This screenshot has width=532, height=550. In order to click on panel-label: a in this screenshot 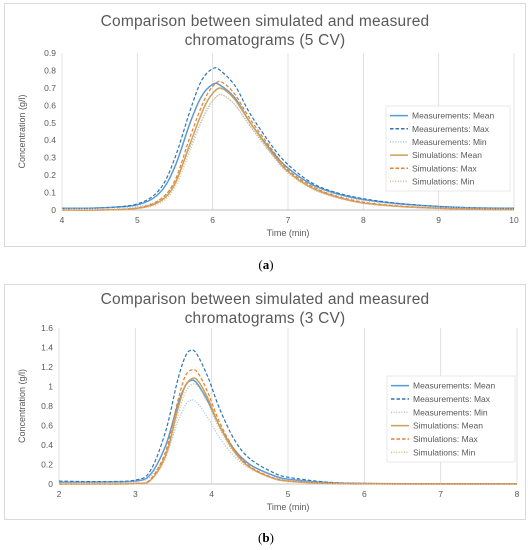, I will do `click(266, 264)`.